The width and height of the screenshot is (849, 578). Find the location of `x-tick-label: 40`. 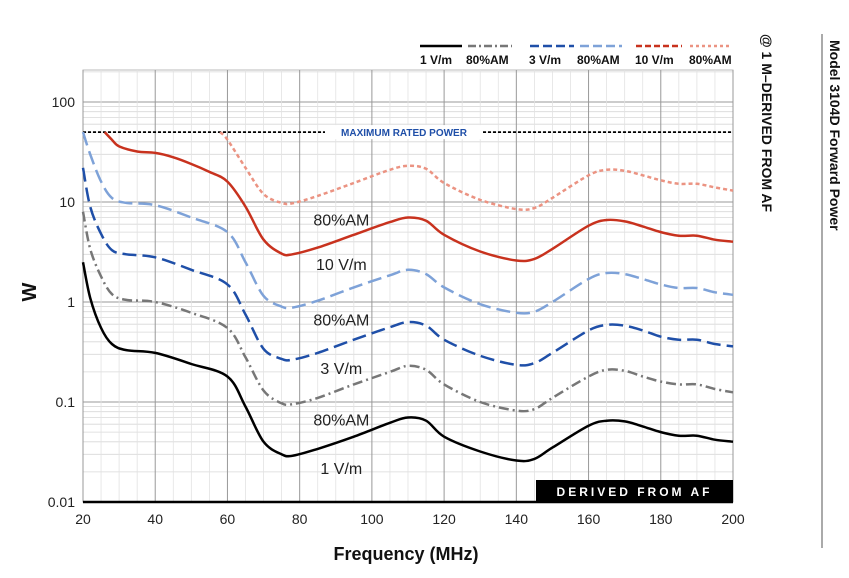

x-tick-label: 40 is located at coordinates (155, 519).